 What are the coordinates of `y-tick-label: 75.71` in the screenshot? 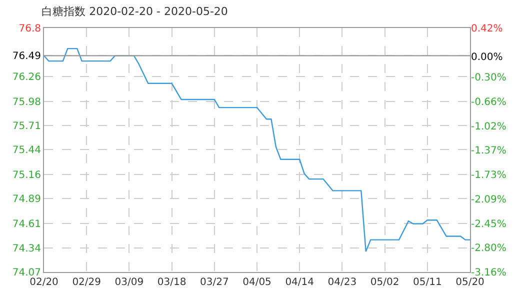 It's located at (26, 126).